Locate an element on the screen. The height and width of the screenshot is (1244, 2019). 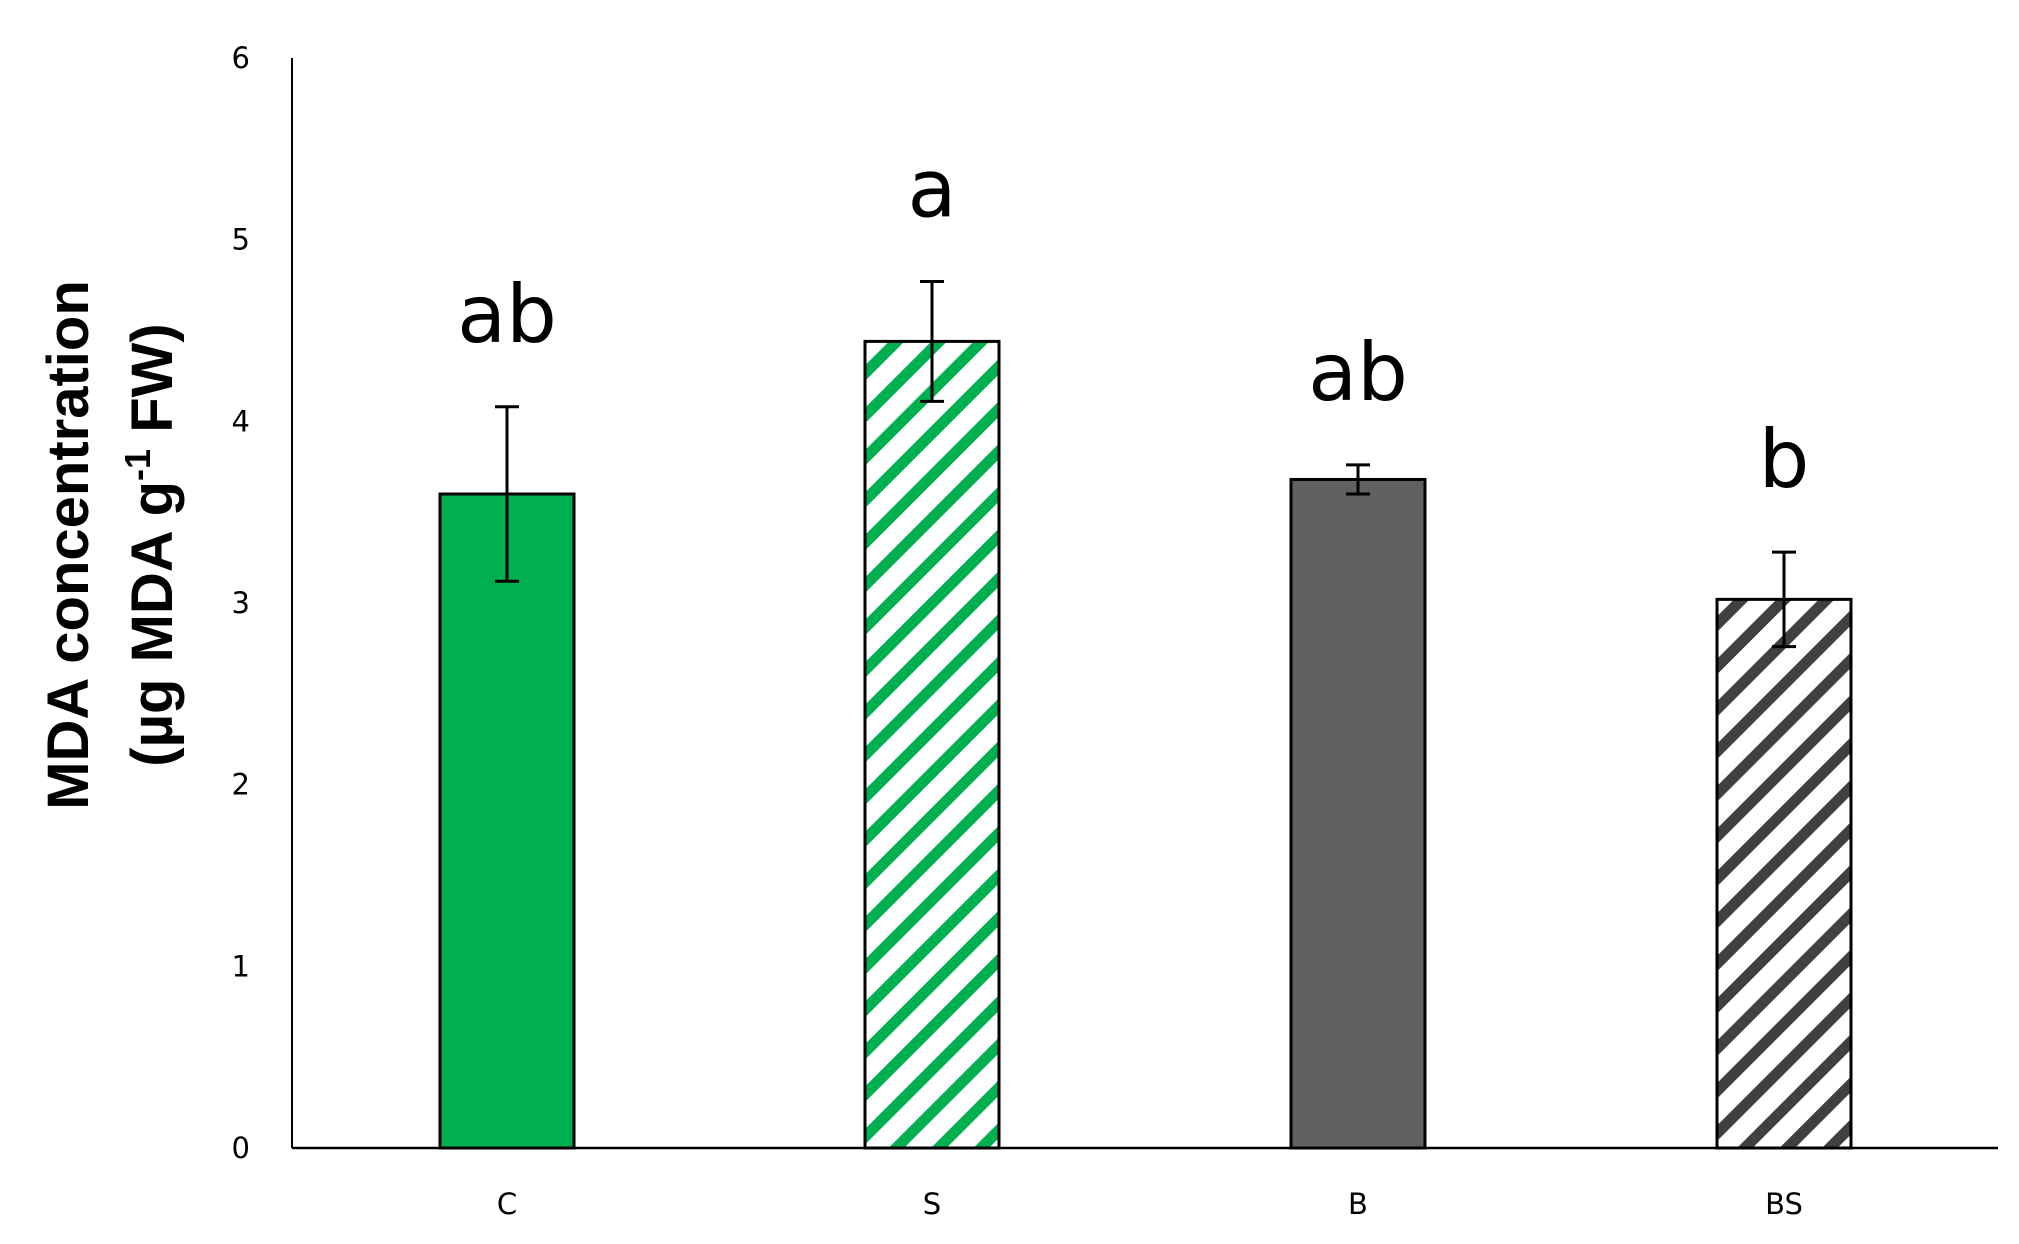
y-axis-label-unit-sup: -1 is located at coordinates (137, 465).